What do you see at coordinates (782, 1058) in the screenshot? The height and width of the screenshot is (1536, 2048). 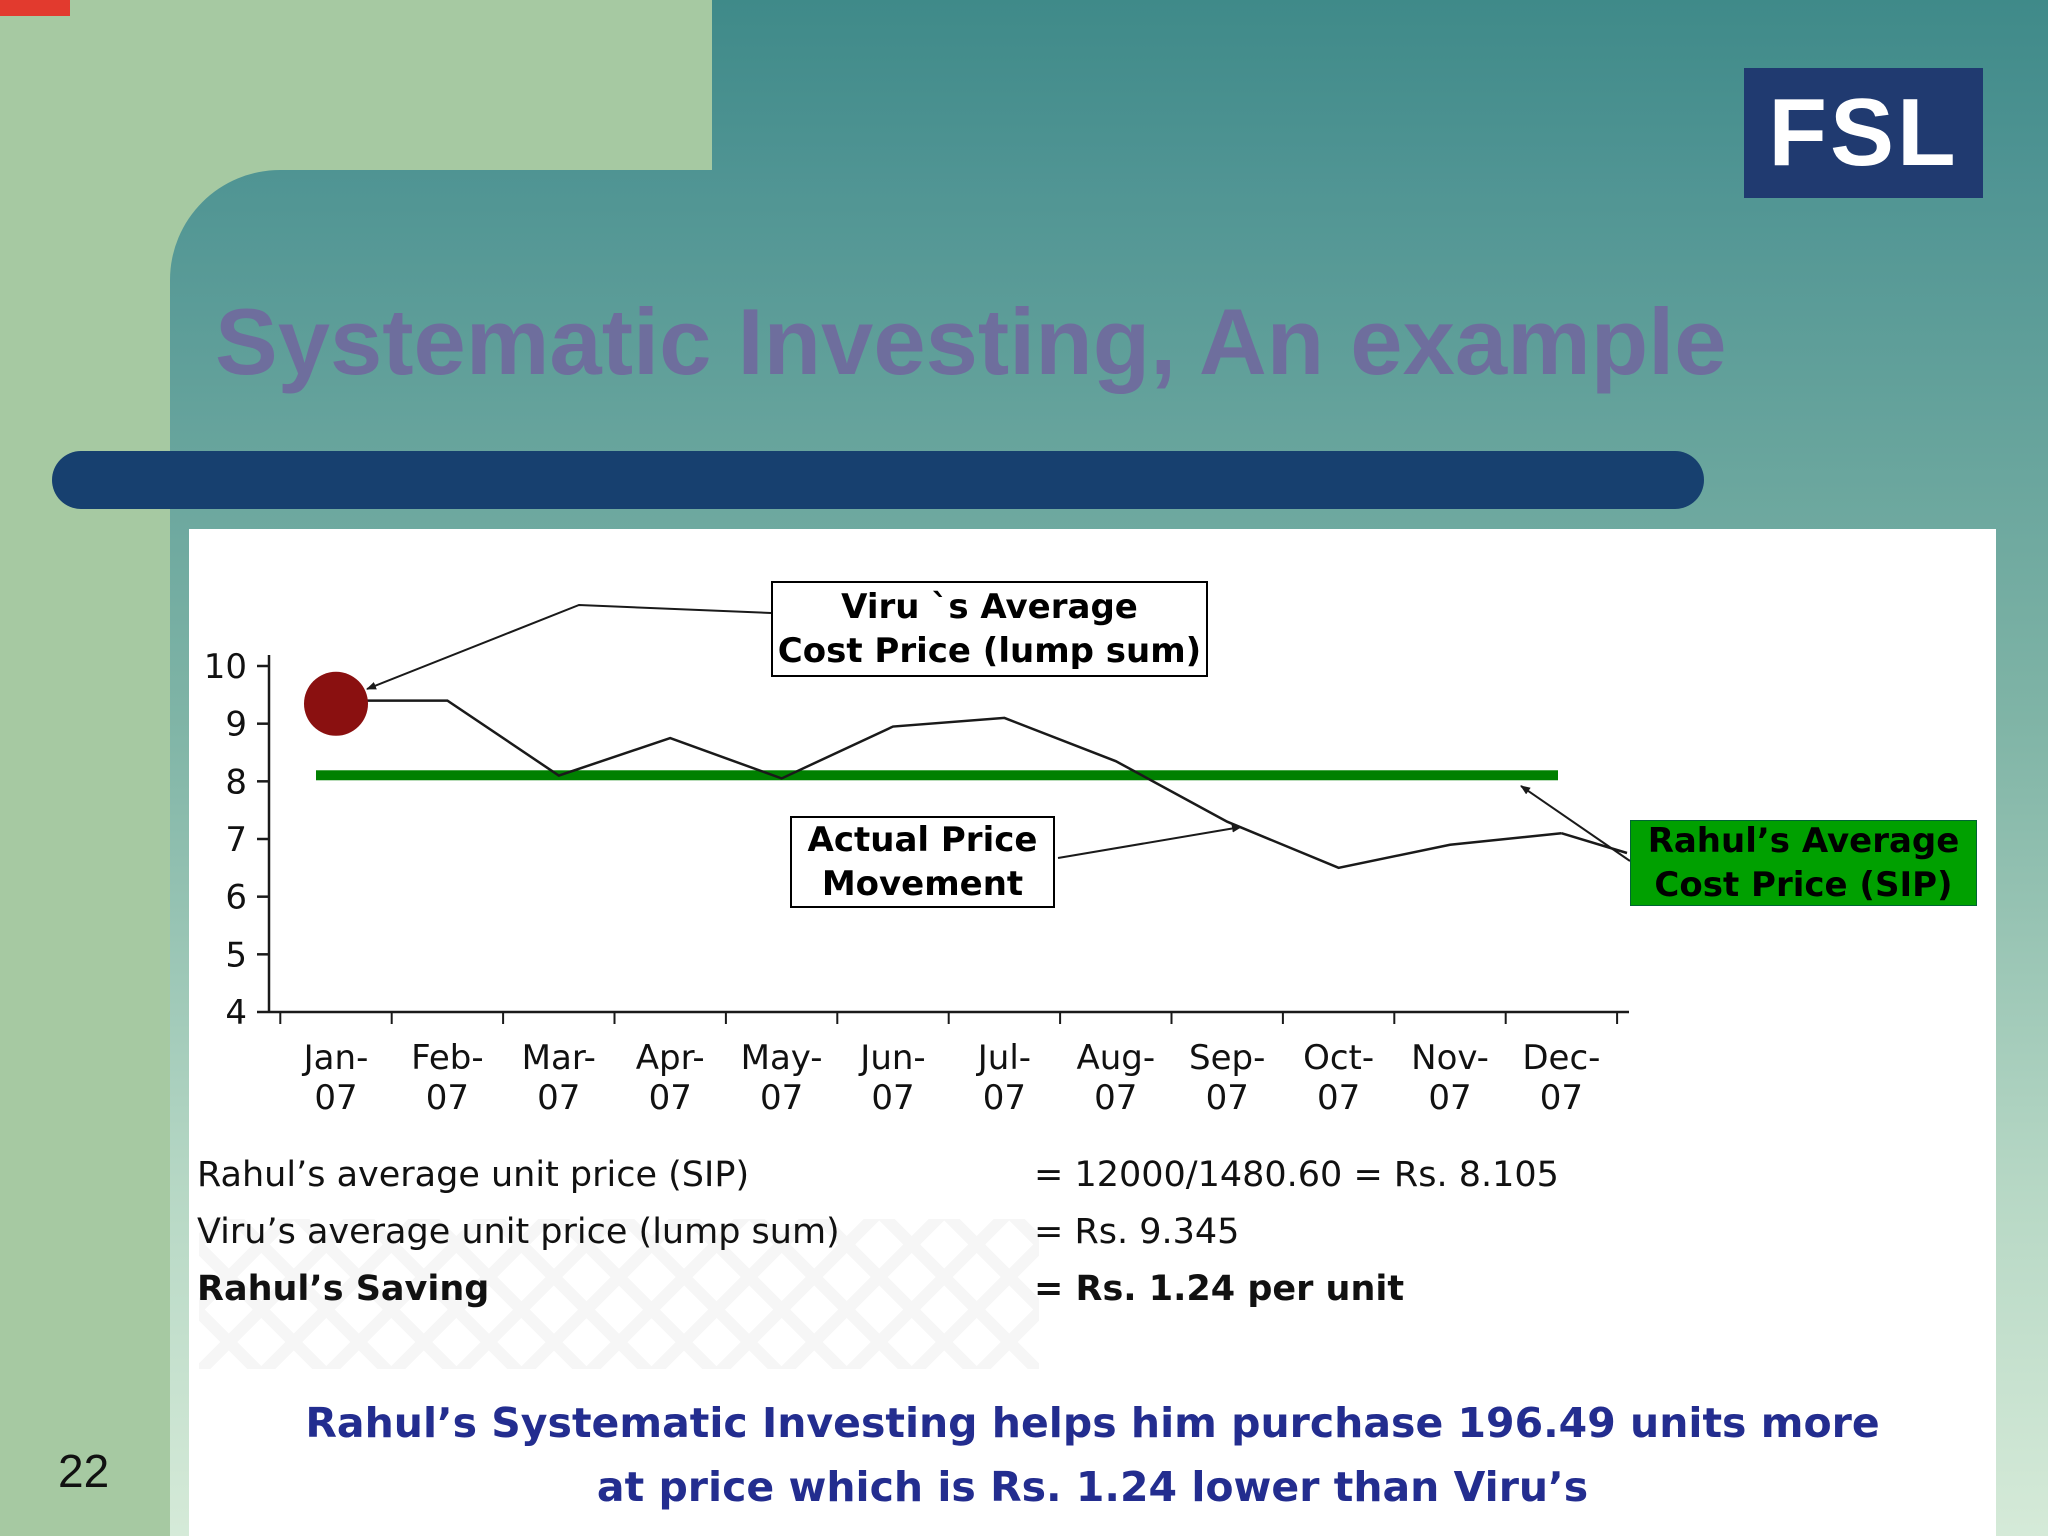 I see `x-label-month: May-` at bounding box center [782, 1058].